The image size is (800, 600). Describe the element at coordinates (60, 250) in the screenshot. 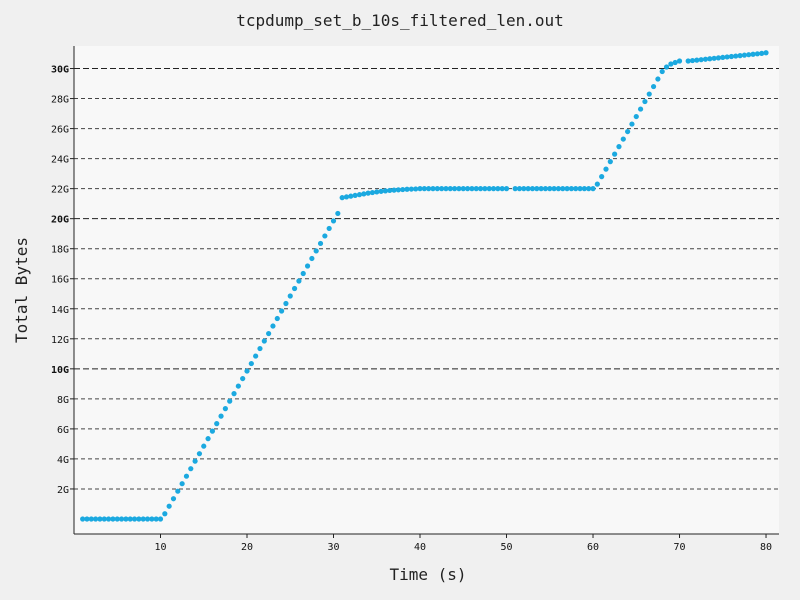

I see `y-tick-label: 18G` at that location.